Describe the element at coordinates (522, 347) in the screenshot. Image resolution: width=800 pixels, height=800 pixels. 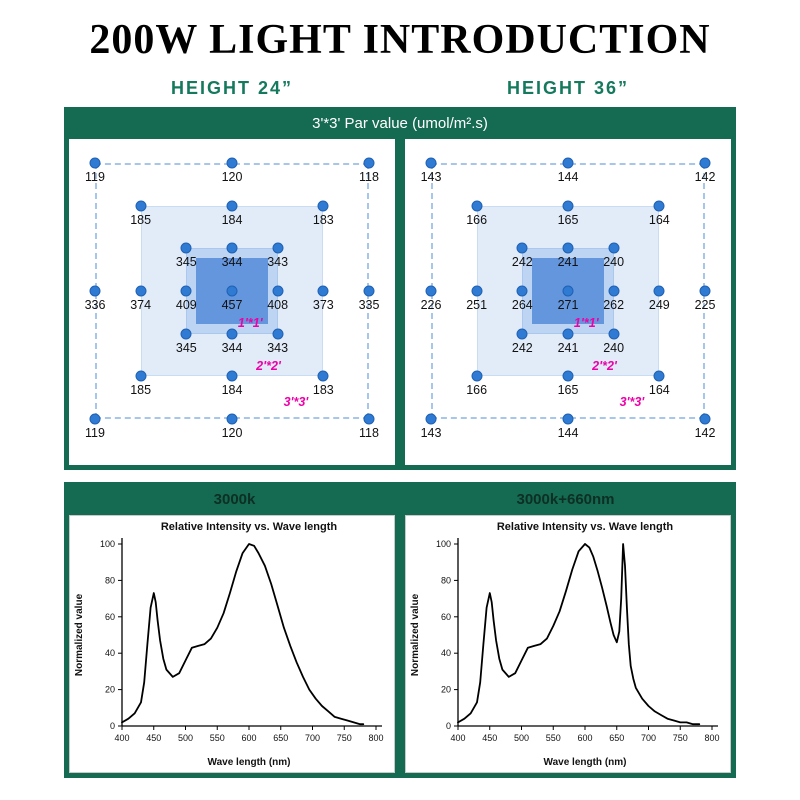
I see `par-value: 242` at that location.